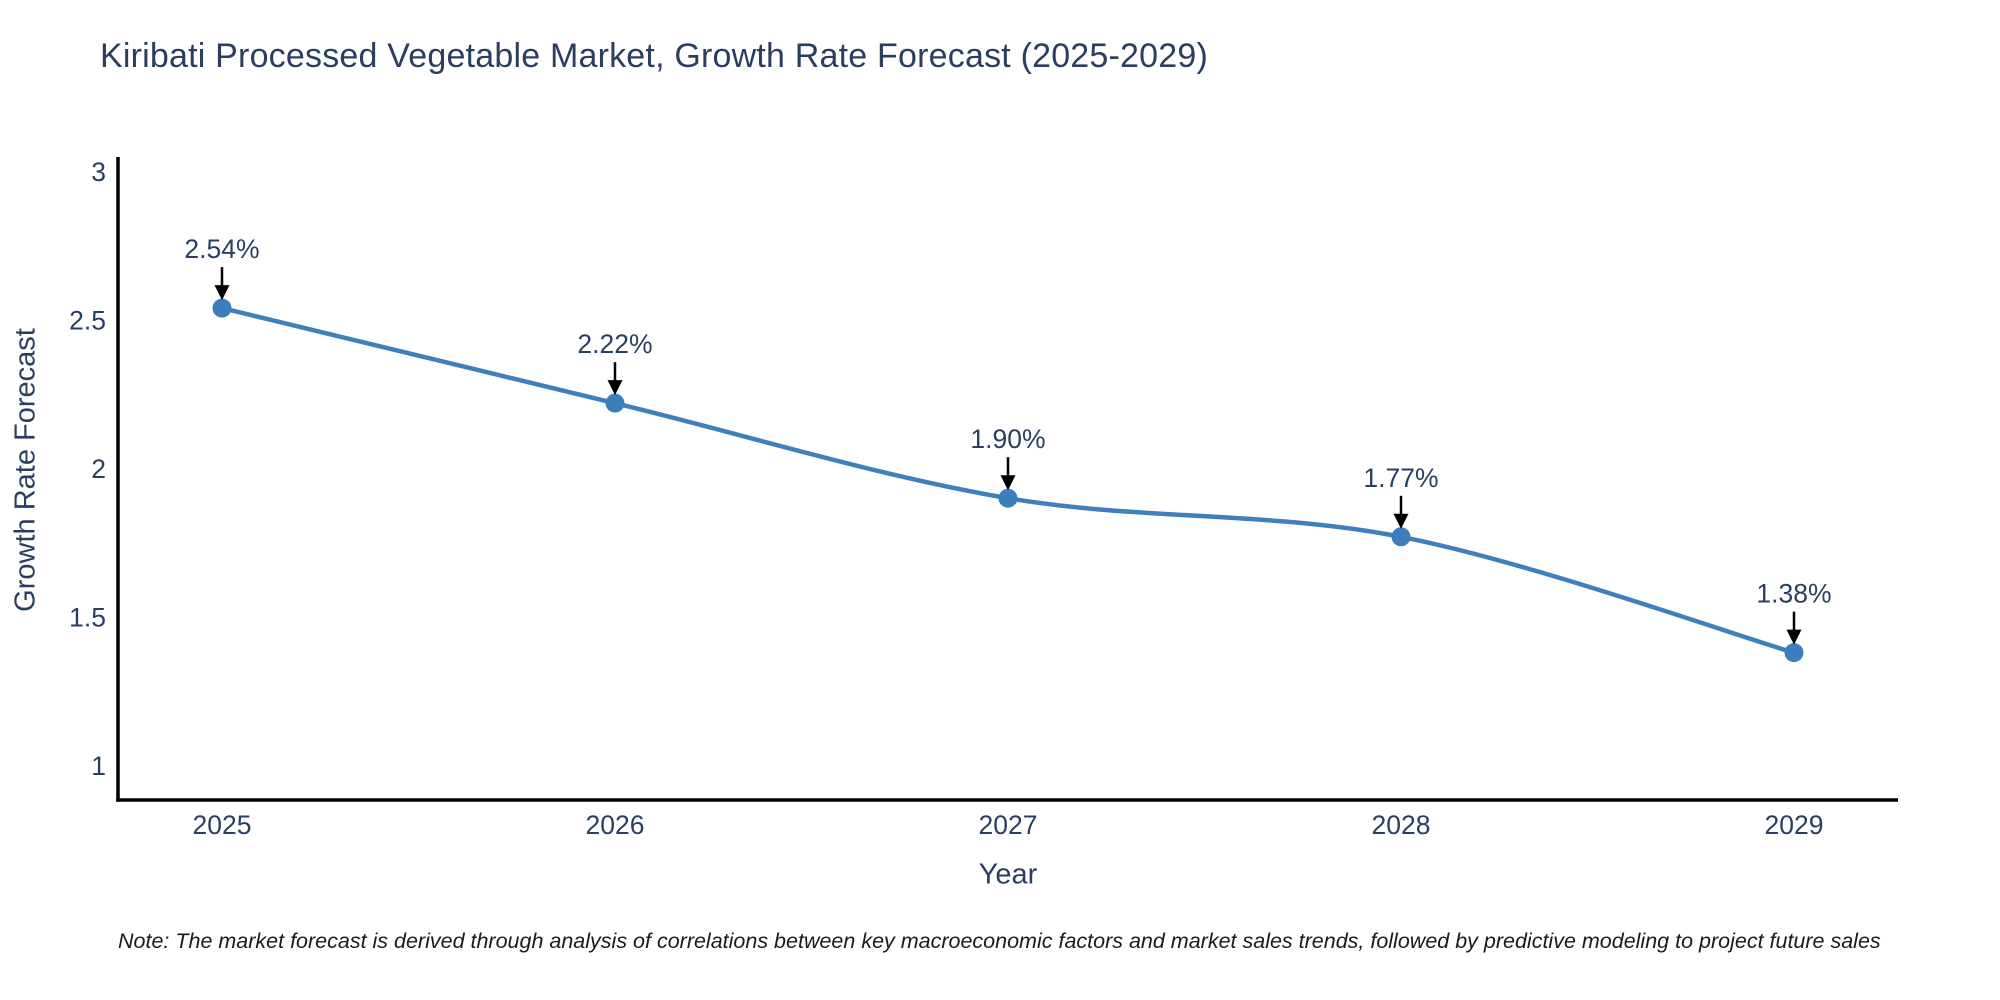 The image size is (2000, 1000). I want to click on x-tick-label: 2029, so click(1794, 825).